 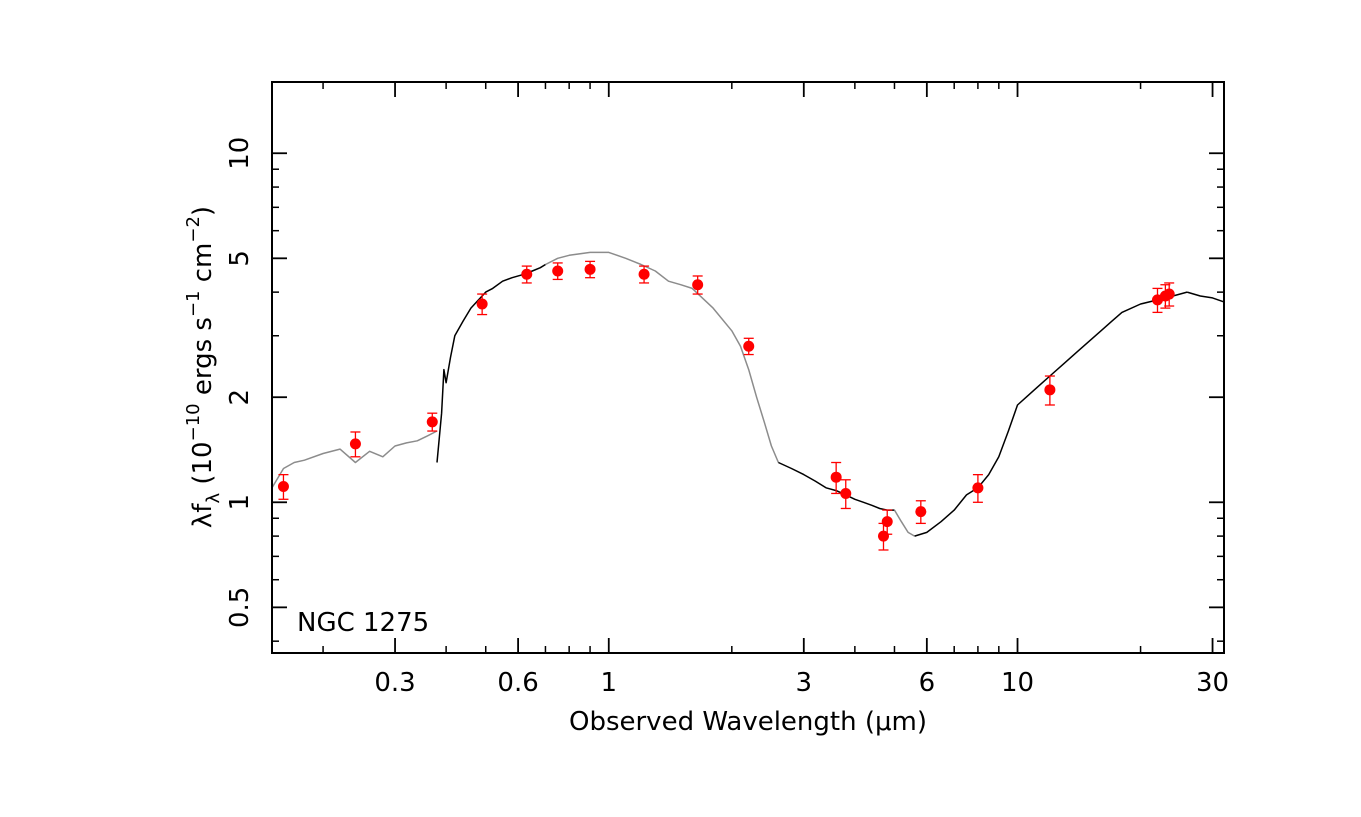 I want to click on x-tick-label: 6, so click(x=927, y=683).